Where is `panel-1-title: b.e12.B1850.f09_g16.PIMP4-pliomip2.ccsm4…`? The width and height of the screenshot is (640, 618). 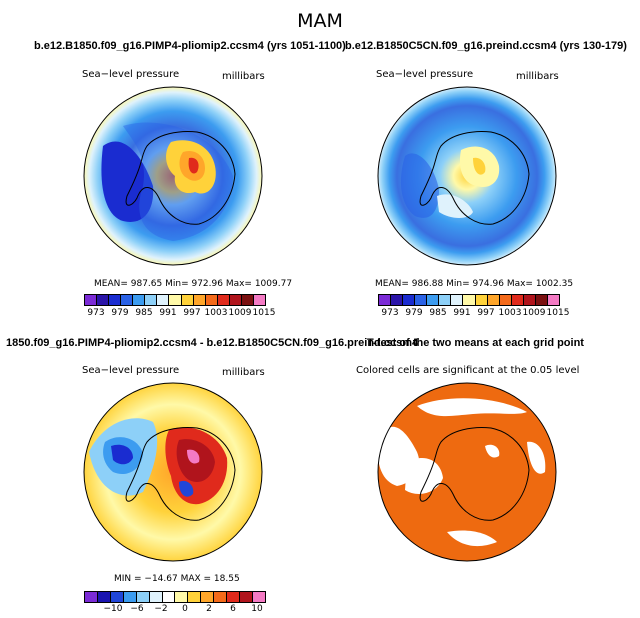
panel-1-title: b.e12.B1850.f09_g16.PIMP4-pliomip2.ccsm4… is located at coordinates (190, 46).